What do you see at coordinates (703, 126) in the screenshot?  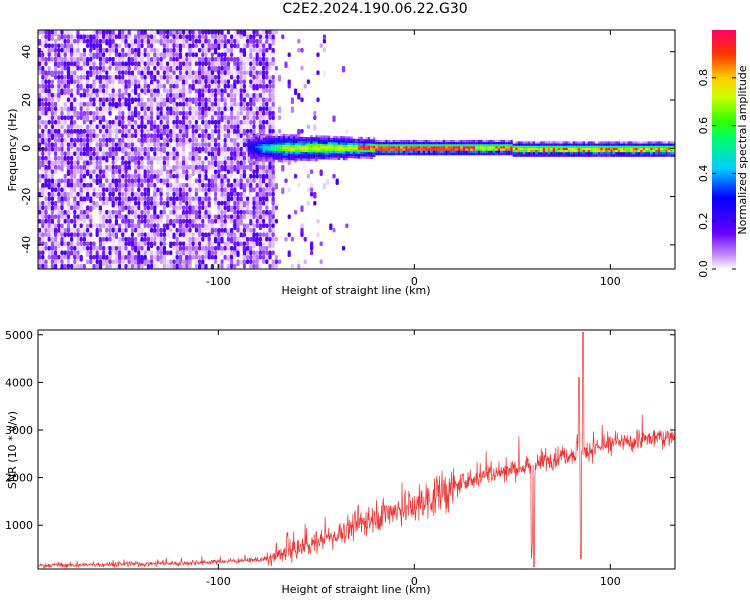 I see `colorbar-tick-label: 0.6` at bounding box center [703, 126].